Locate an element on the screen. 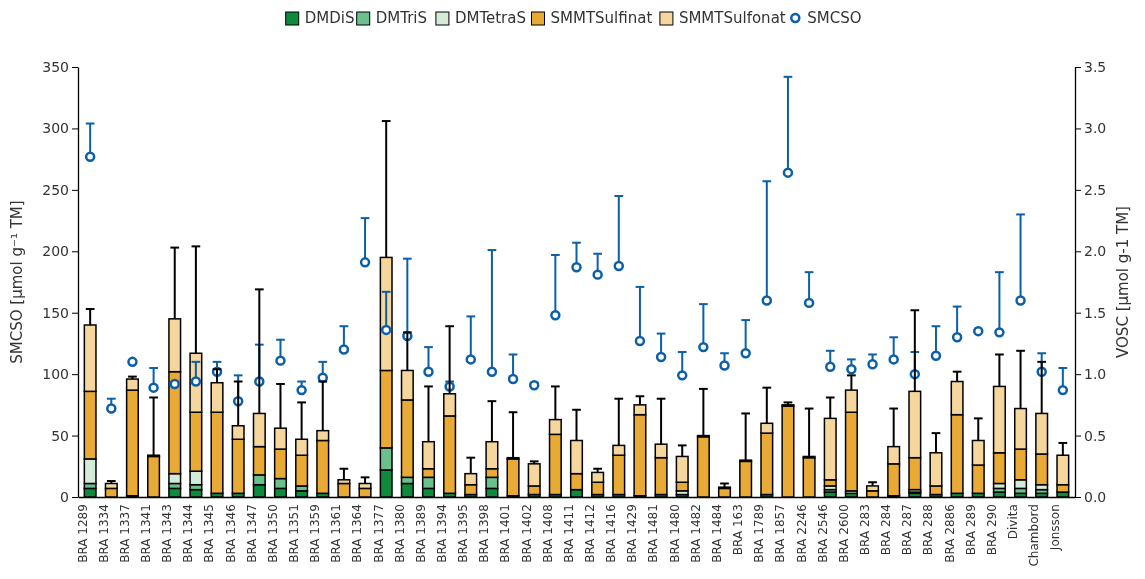 The width and height of the screenshot is (1145, 579). x-tick-label: Divita is located at coordinates (1012, 522).